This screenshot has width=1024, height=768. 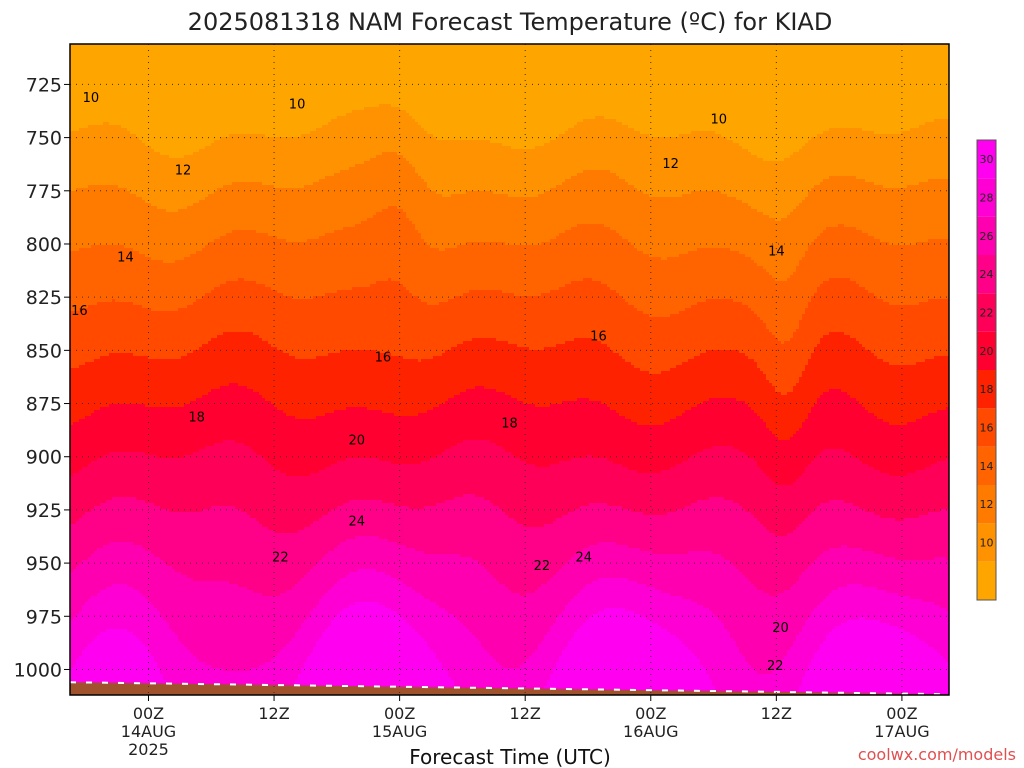 What do you see at coordinates (148, 749) in the screenshot?
I see `x-tick-year: 2025` at bounding box center [148, 749].